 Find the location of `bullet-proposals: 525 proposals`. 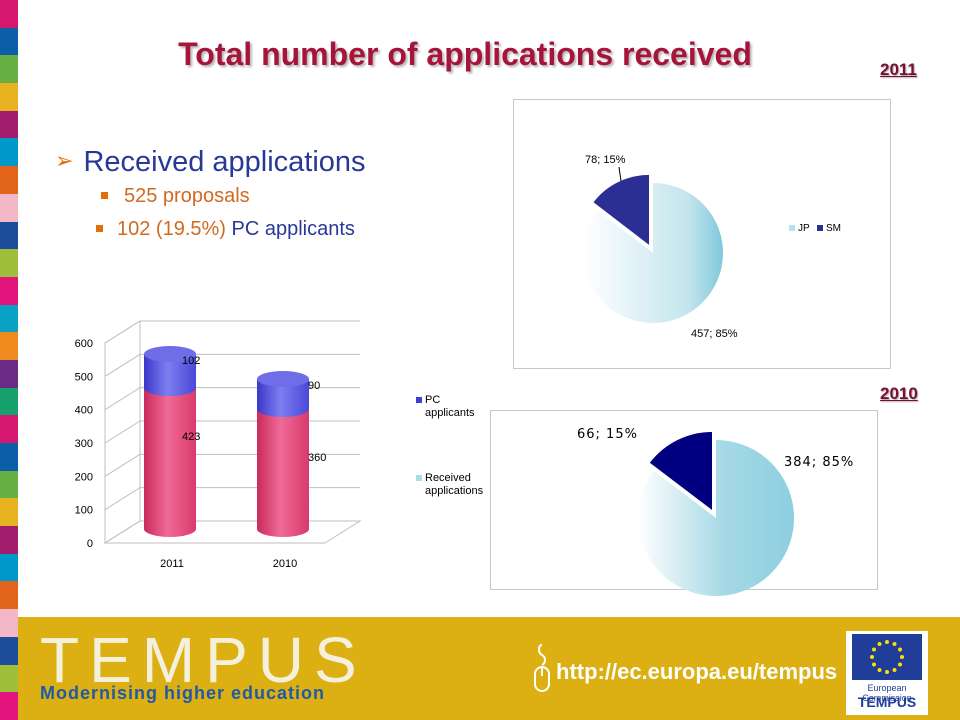

bullet-proposals: 525 proposals is located at coordinates (175, 196).